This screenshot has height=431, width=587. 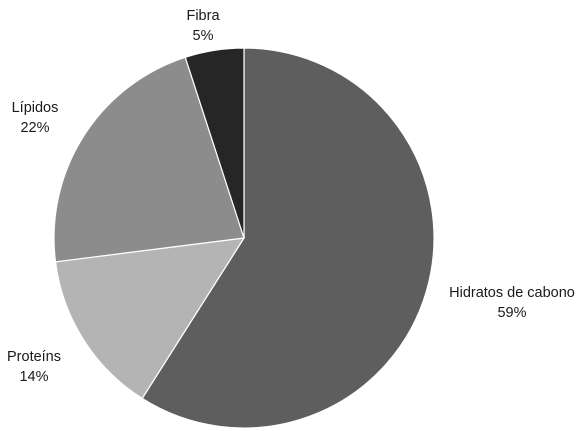 I want to click on slice-value-label: 22%, so click(x=34, y=128).